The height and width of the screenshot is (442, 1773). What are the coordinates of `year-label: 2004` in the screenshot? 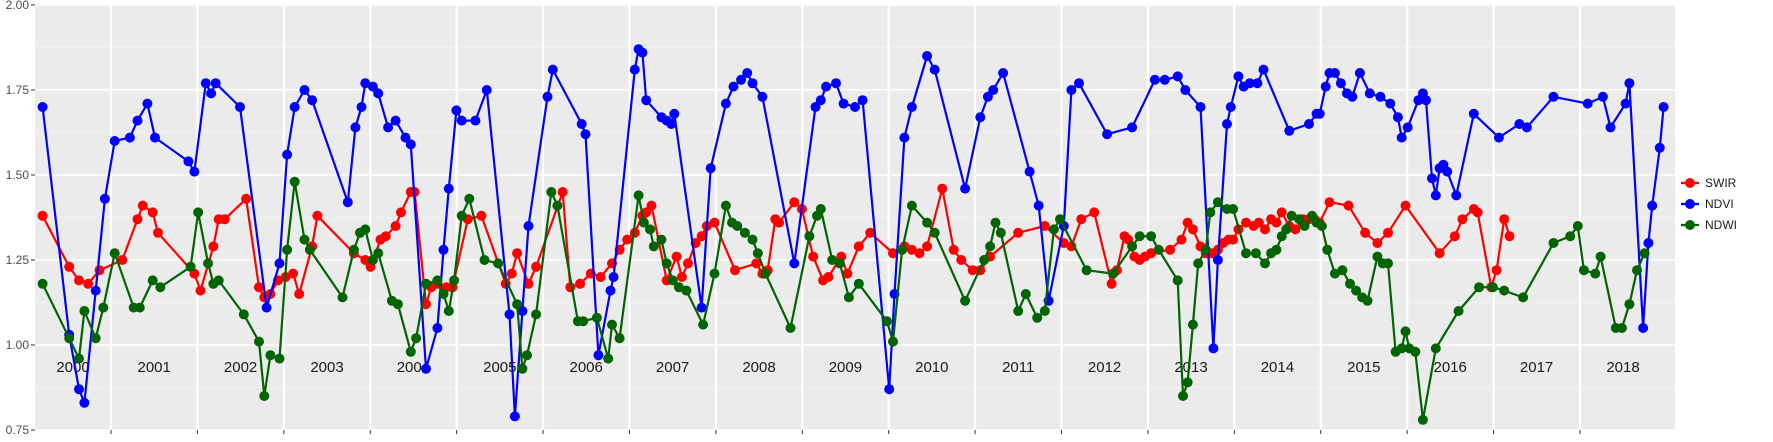 It's located at (413, 367).